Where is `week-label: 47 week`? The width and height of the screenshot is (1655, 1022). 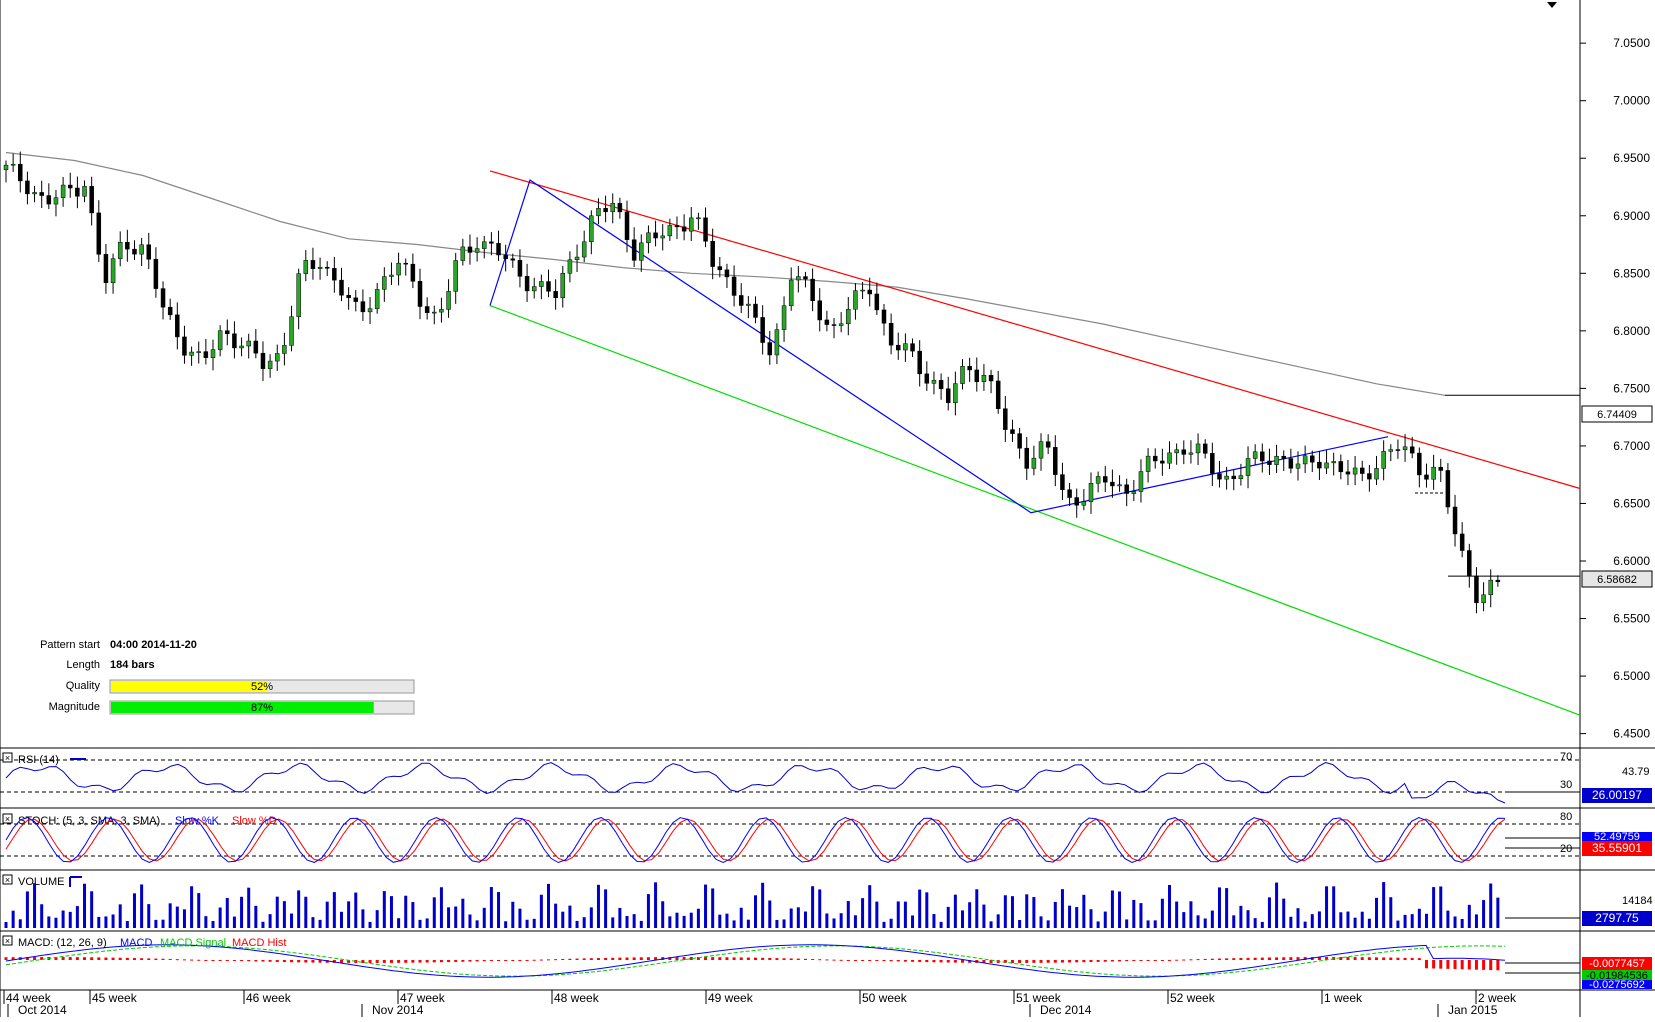
week-label: 47 week is located at coordinates (423, 998).